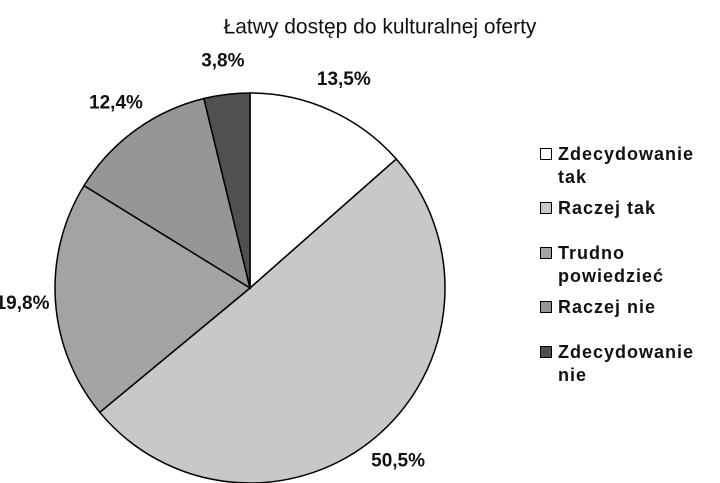  Describe the element at coordinates (25, 303) in the screenshot. I see `data-label: 19,8%` at that location.